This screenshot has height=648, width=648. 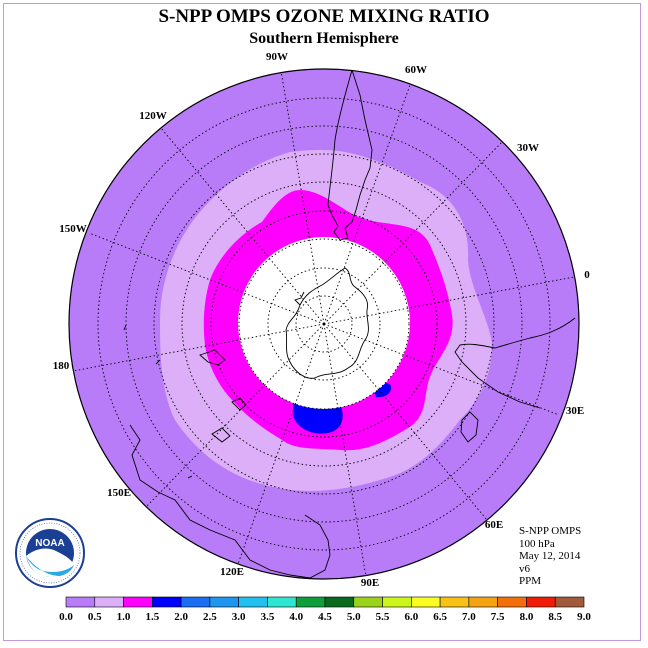 I want to click on legend-tick-label: 6.0, so click(x=411, y=617).